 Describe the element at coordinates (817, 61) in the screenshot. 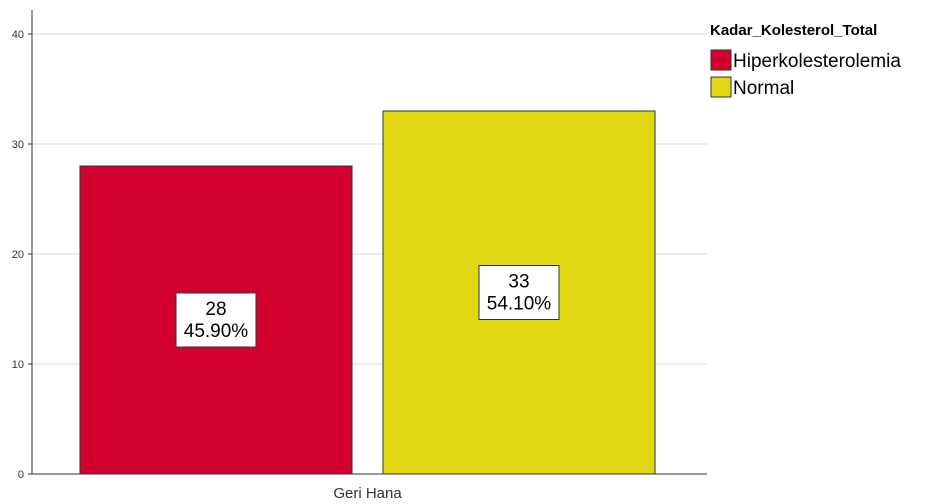

I see `legend-label-hiperkolesterolemia: Hiperkolesterolemia` at that location.